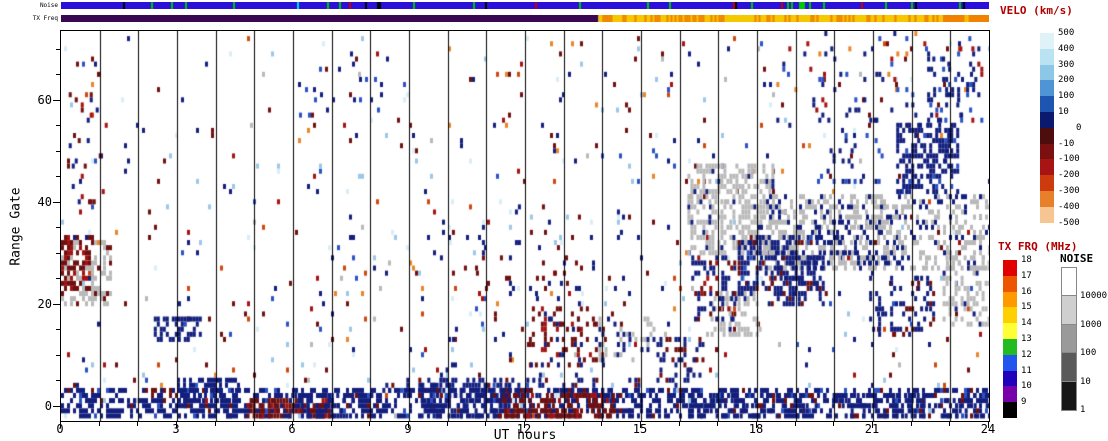 Image resolution: width=1108 pixels, height=441 pixels. Describe the element at coordinates (48, 5) in the screenshot. I see `noise-strip-label: Noise` at that location.